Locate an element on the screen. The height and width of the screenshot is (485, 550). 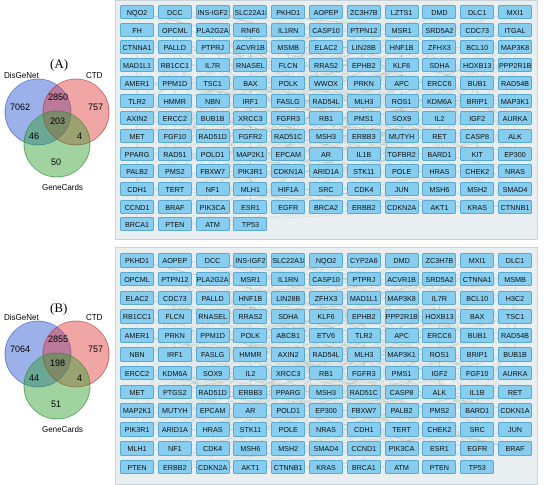
gene-node: ESR1 is located at coordinates (439, 448).